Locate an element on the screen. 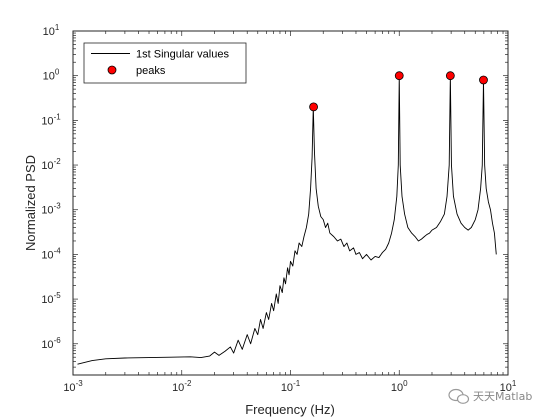 Image resolution: width=560 pixels, height=420 pixels. y-axis-label: Normalized PSD is located at coordinates (30, 203).